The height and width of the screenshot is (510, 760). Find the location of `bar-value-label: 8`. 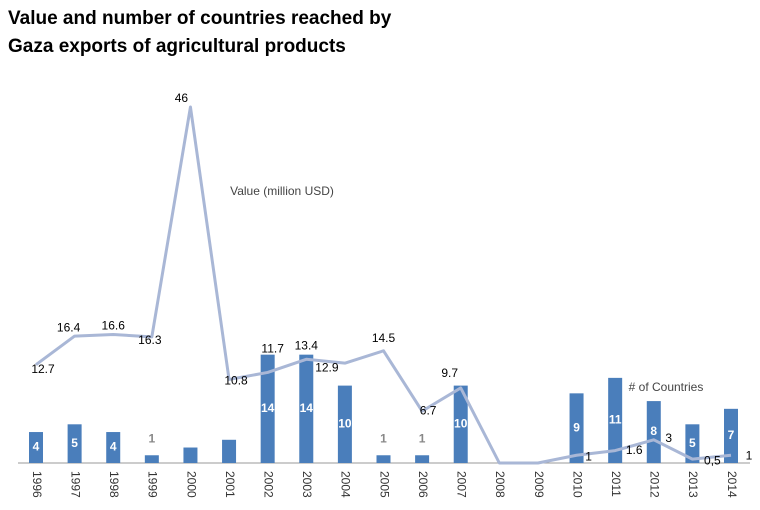

bar-value-label: 8 is located at coordinates (653, 431).